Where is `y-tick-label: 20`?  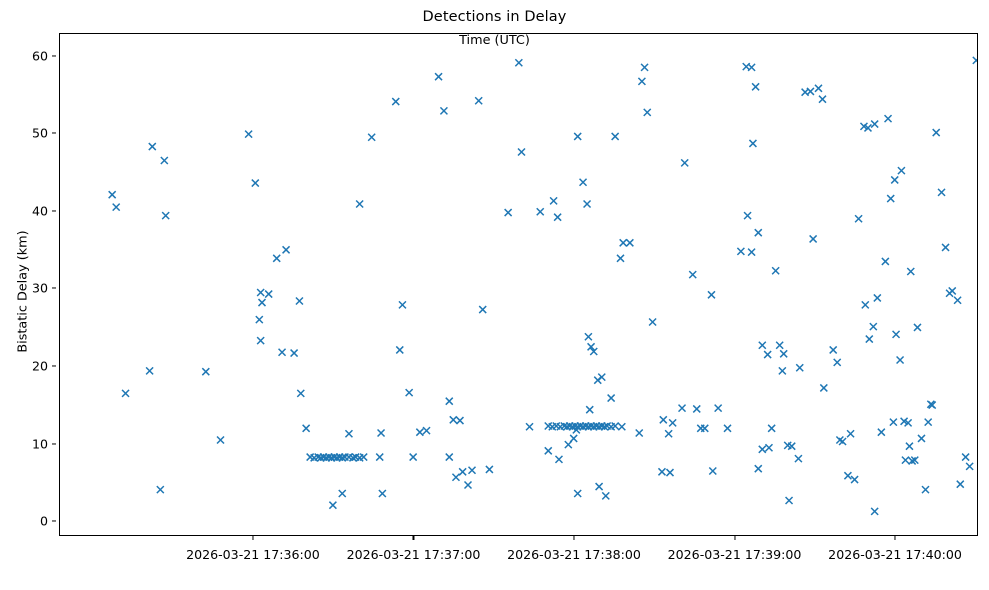
y-tick-label: 20 is located at coordinates (39, 366).